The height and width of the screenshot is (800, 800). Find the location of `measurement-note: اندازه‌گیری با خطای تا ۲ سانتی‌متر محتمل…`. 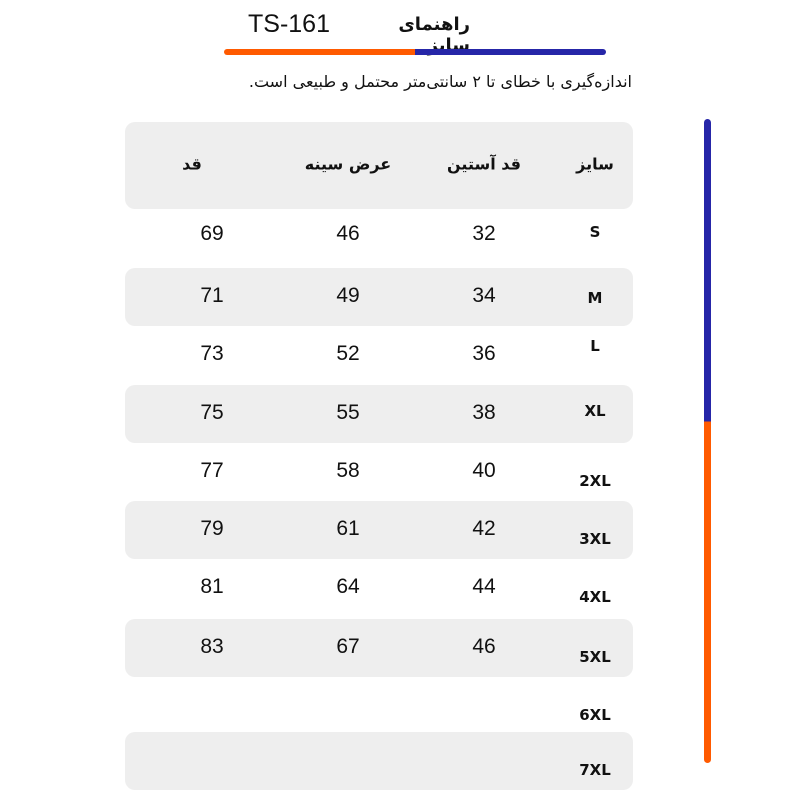

measurement-note: اندازه‌گیری با خطای تا ۲ سانتی‌متر محتمل… is located at coordinates (440, 81).